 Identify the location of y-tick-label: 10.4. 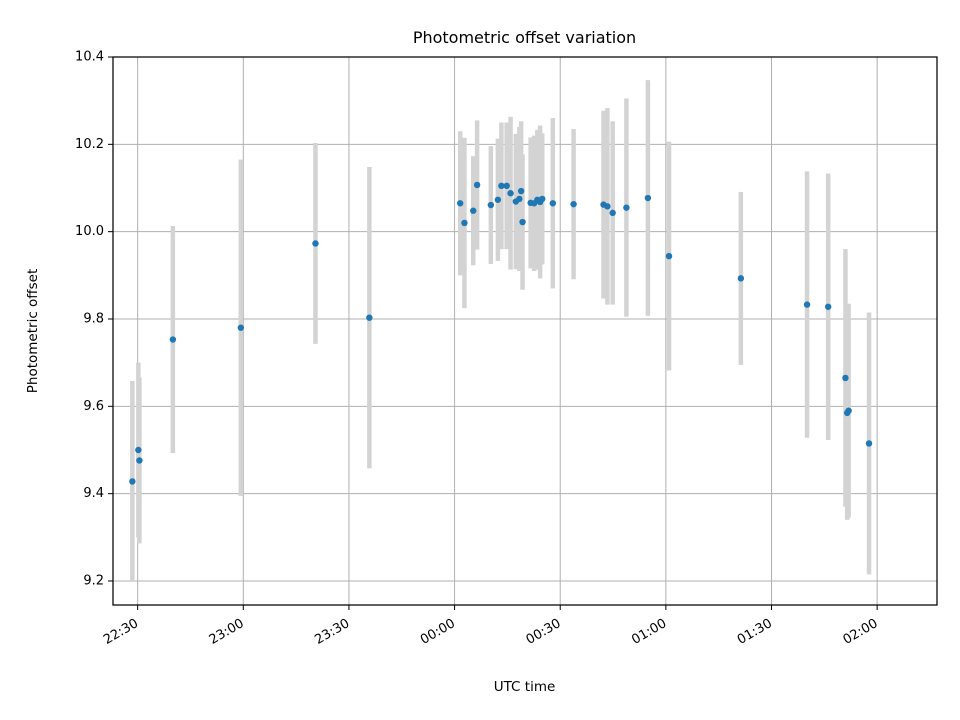
(89, 57).